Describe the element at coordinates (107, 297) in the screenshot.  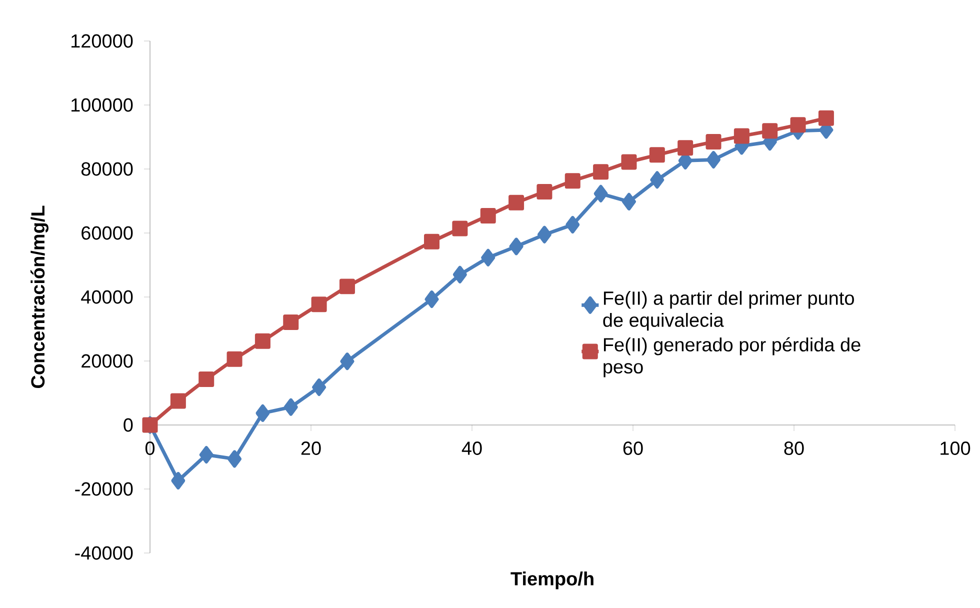
I see `y-tick-label: 40000` at that location.